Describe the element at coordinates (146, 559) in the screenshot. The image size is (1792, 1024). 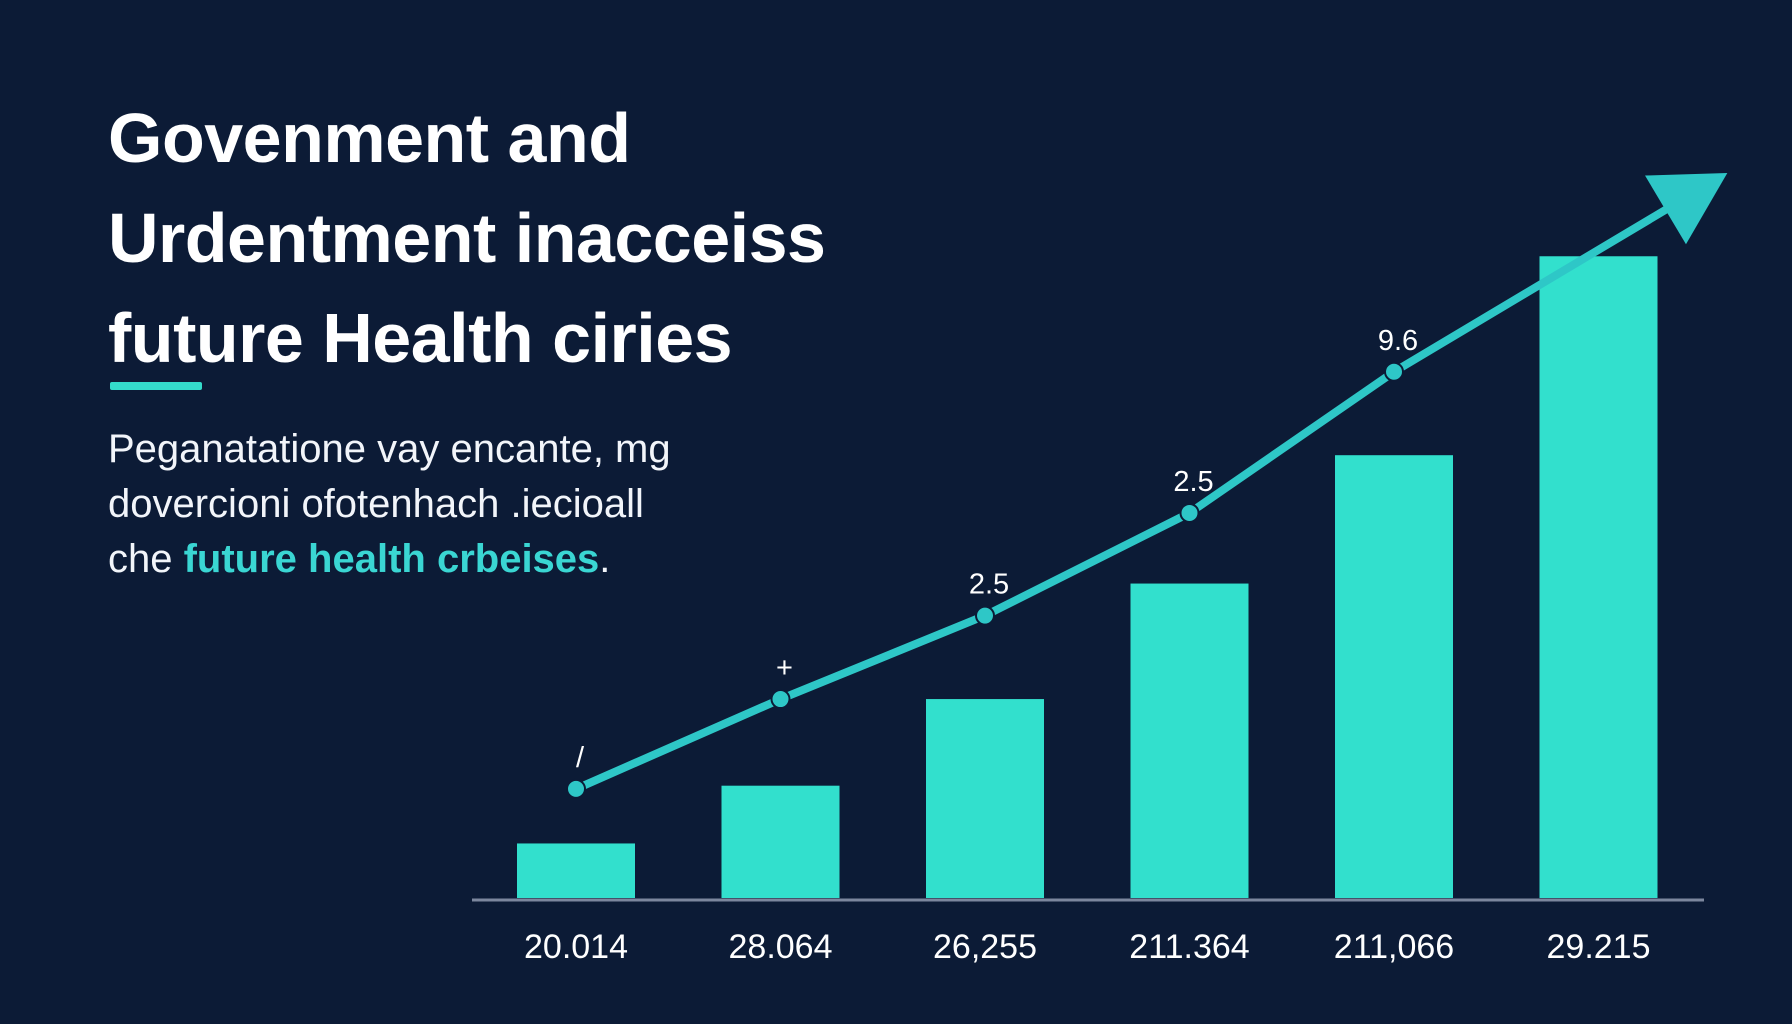
I see `subtitle-line-3-prefix: che` at that location.